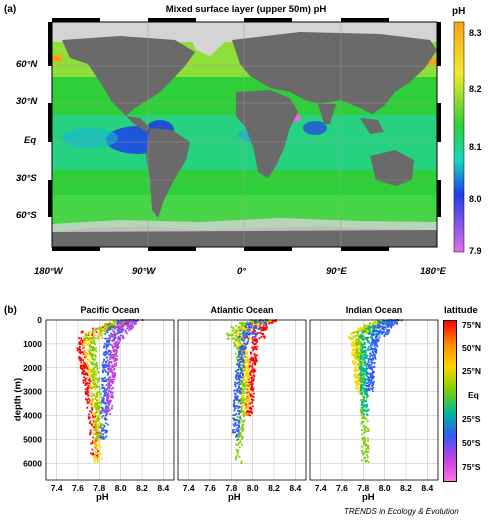  Describe the element at coordinates (210, 488) in the screenshot. I see `atlantic-x-tick: 7.6` at that location.